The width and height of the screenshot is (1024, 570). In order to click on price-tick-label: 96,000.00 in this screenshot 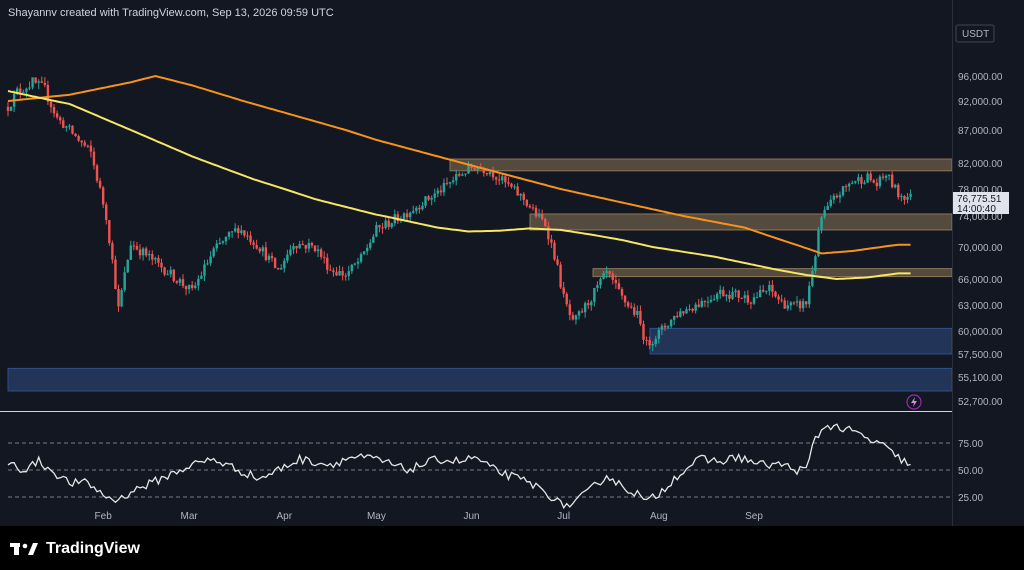, I will do `click(980, 77)`.